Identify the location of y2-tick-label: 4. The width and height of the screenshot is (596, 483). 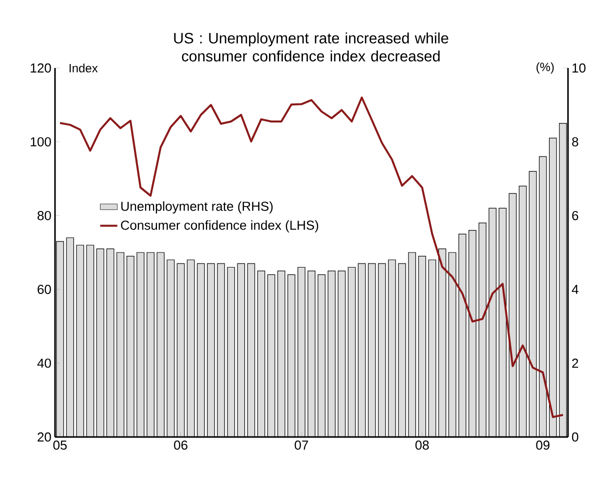
(575, 289).